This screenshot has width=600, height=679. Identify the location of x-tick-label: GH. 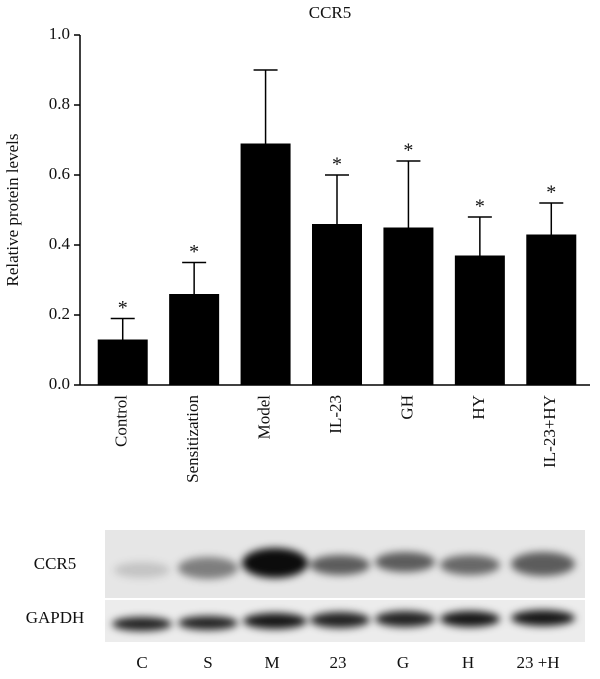
(406, 407).